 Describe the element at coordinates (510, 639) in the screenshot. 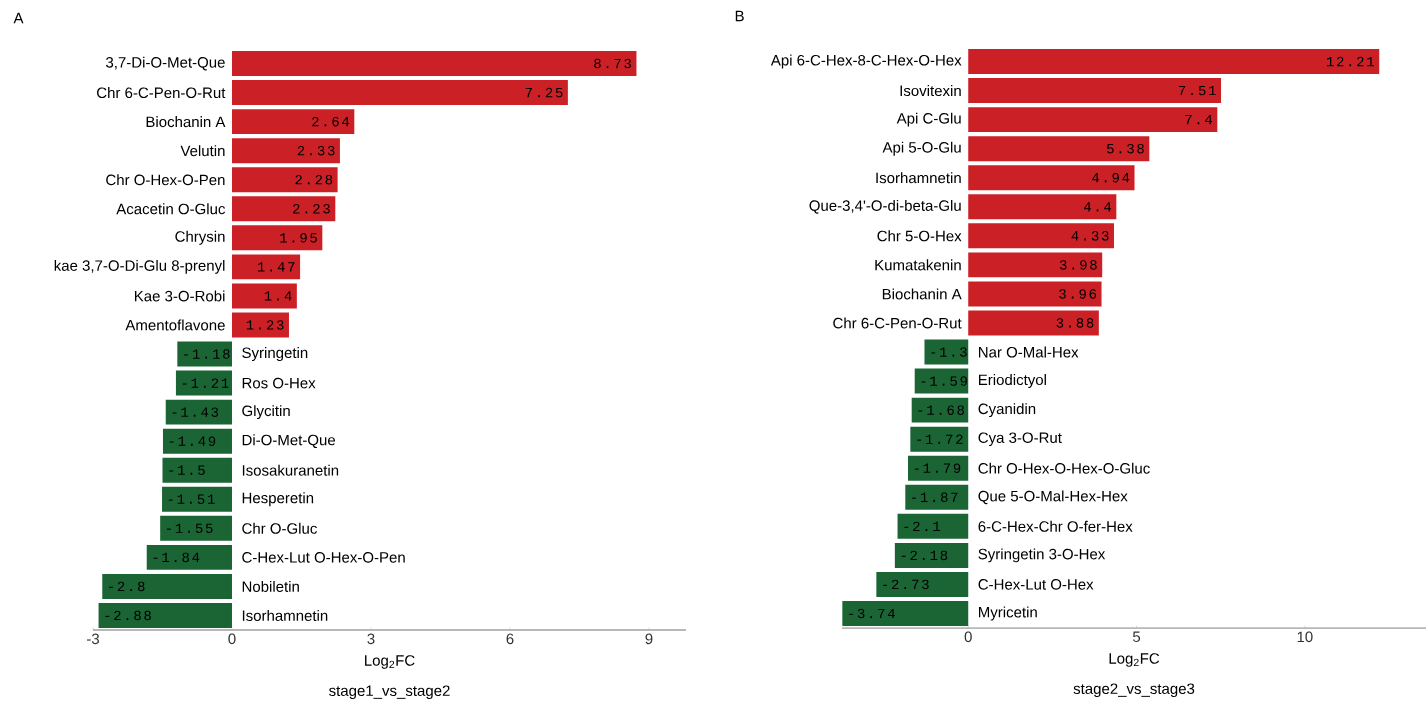

I see `x-tick-label: 6` at that location.